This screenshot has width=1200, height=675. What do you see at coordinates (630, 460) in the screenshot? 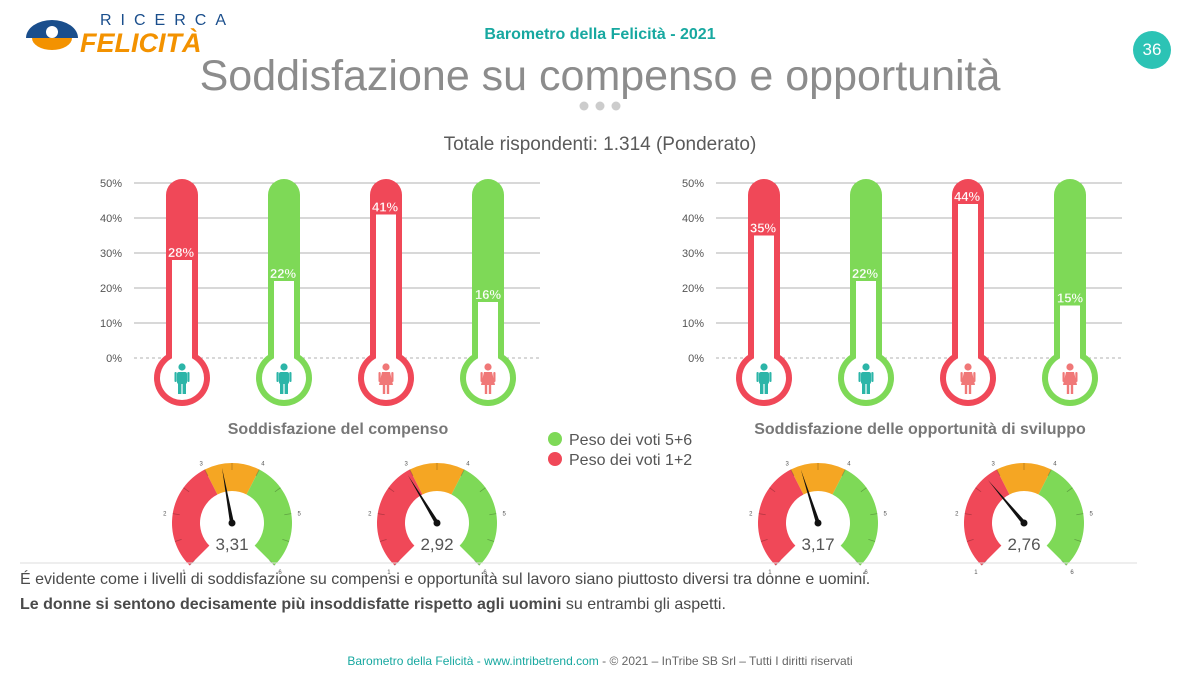
I see `legend-label: Peso dei voti 1+2` at bounding box center [630, 460].